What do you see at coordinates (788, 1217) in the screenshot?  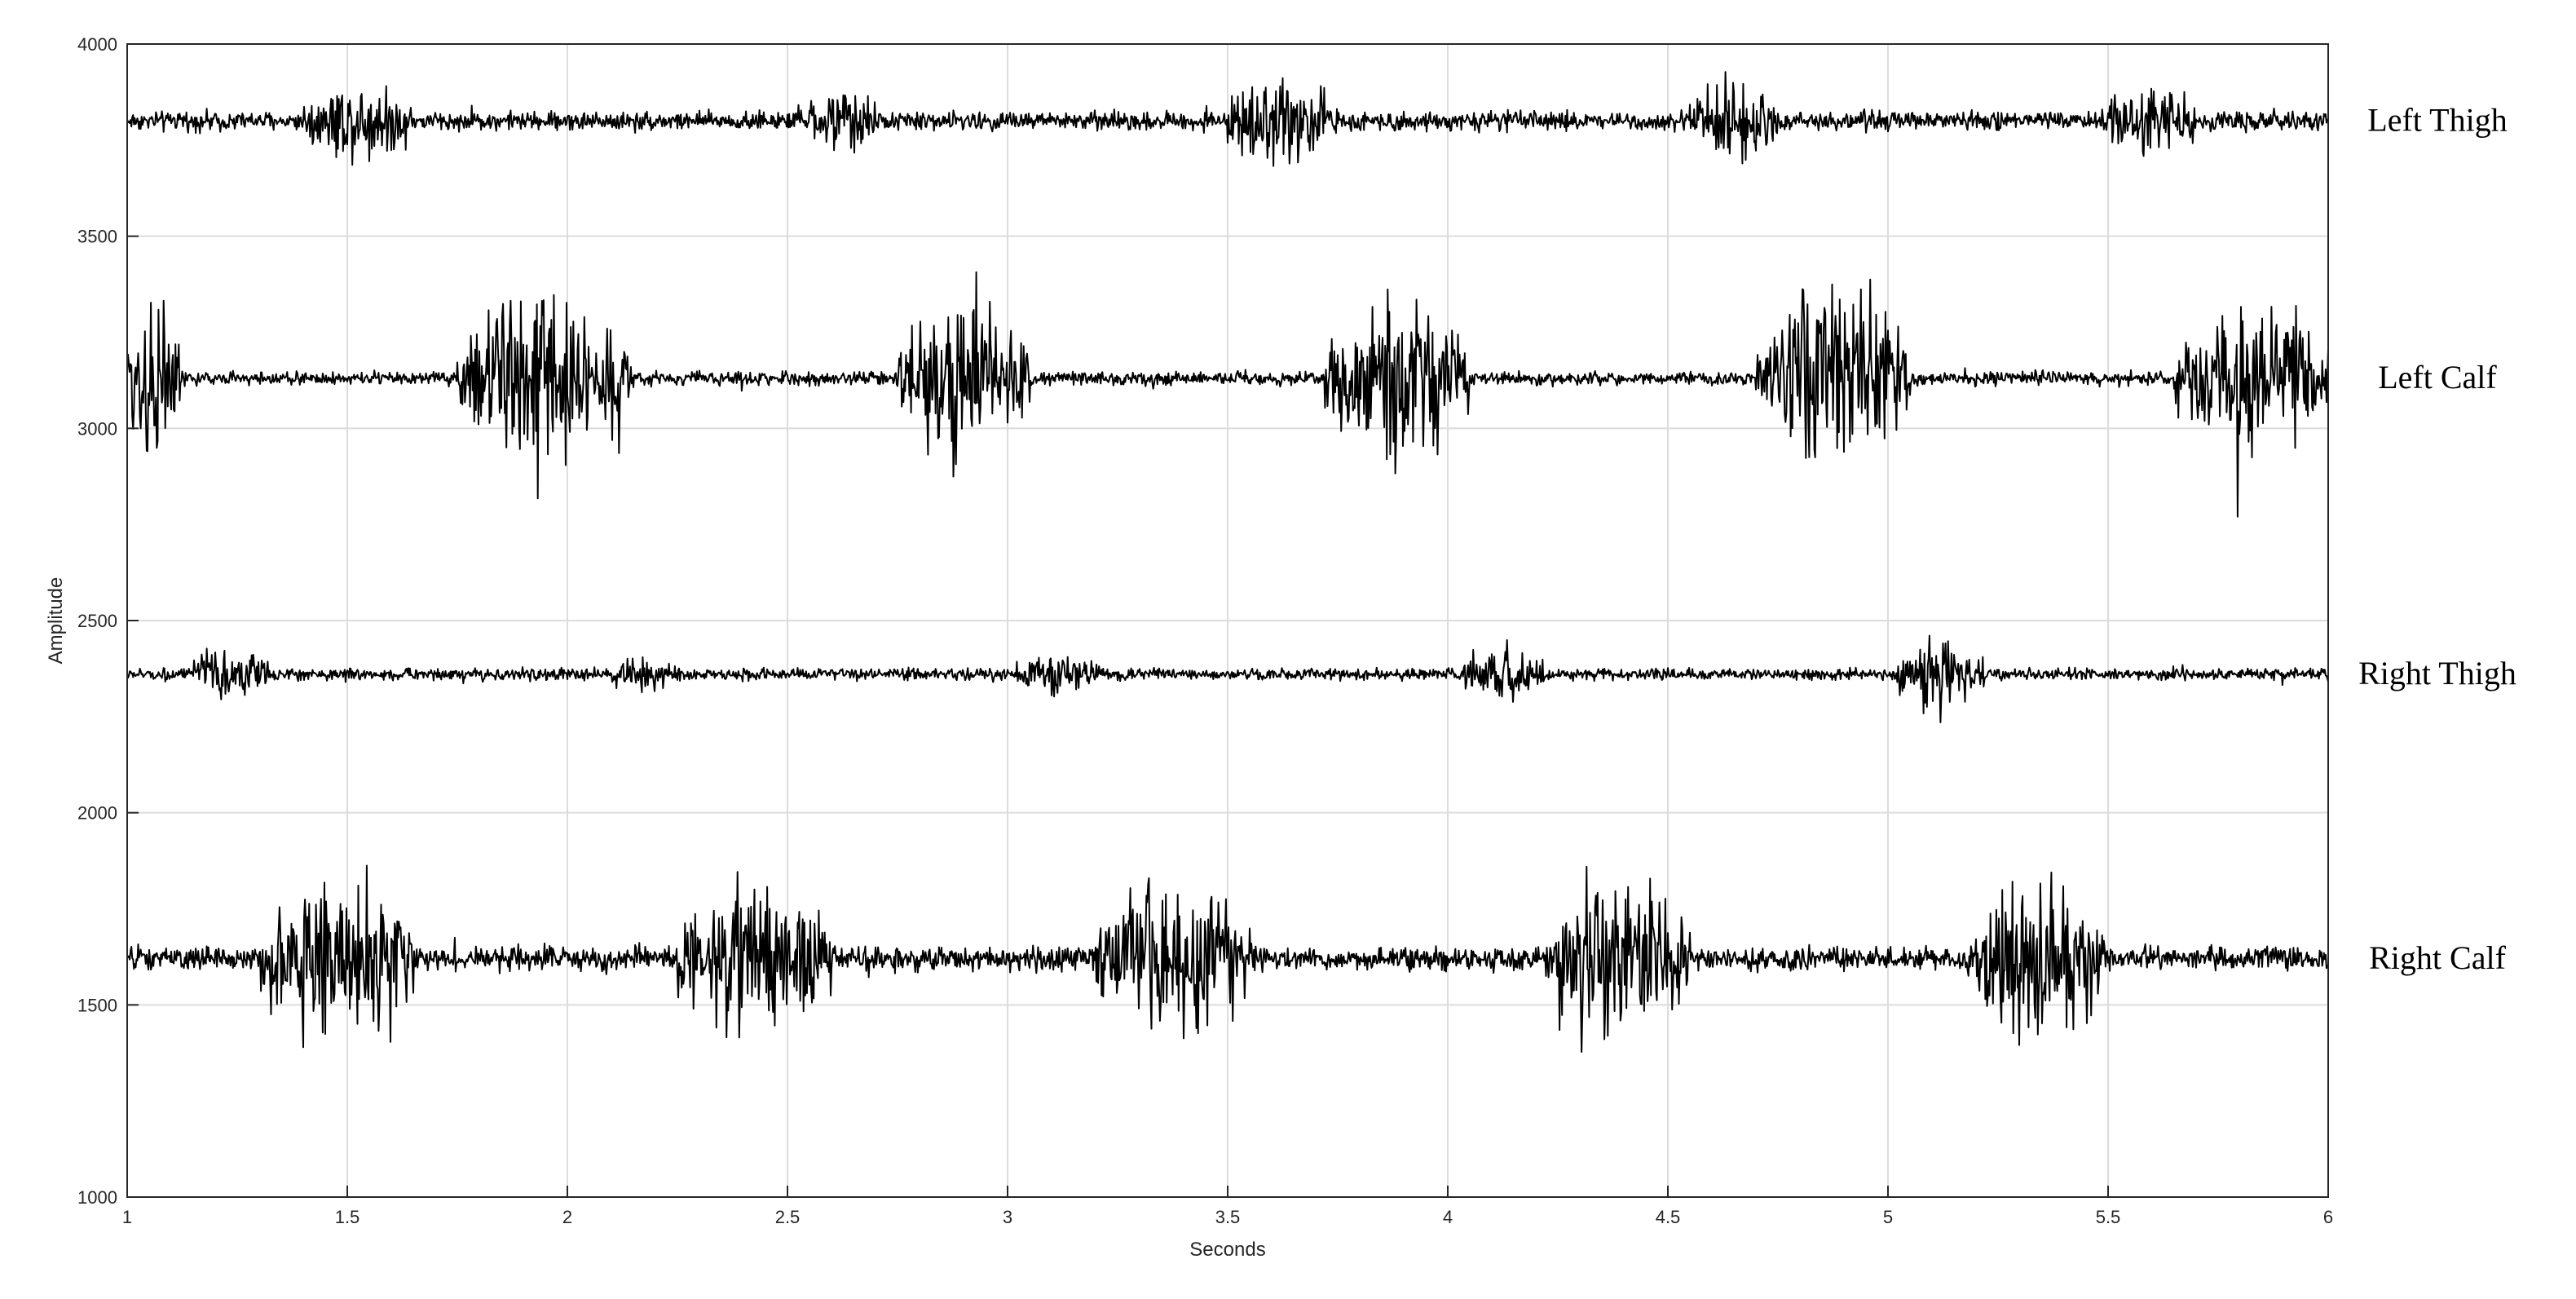 I see `x-tick-label: 2.5` at bounding box center [788, 1217].